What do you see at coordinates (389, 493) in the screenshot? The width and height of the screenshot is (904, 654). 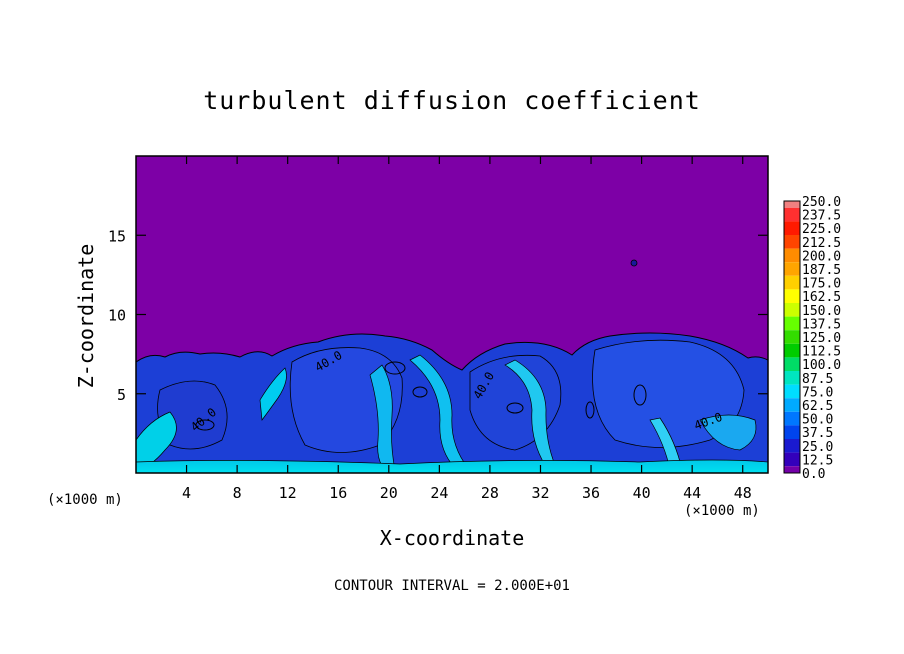 I see `x-tick-label: 20` at bounding box center [389, 493].